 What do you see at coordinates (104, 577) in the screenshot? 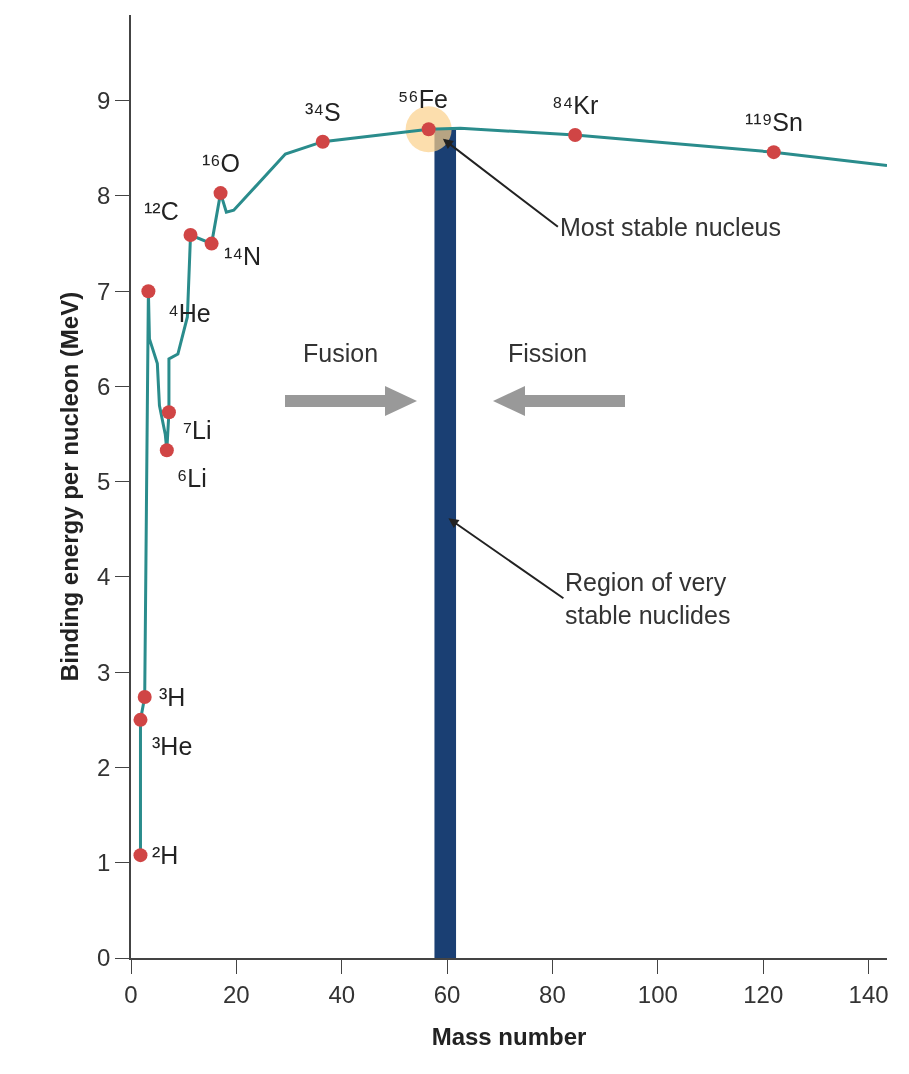
I see `y-tick-label: 4` at bounding box center [104, 577].